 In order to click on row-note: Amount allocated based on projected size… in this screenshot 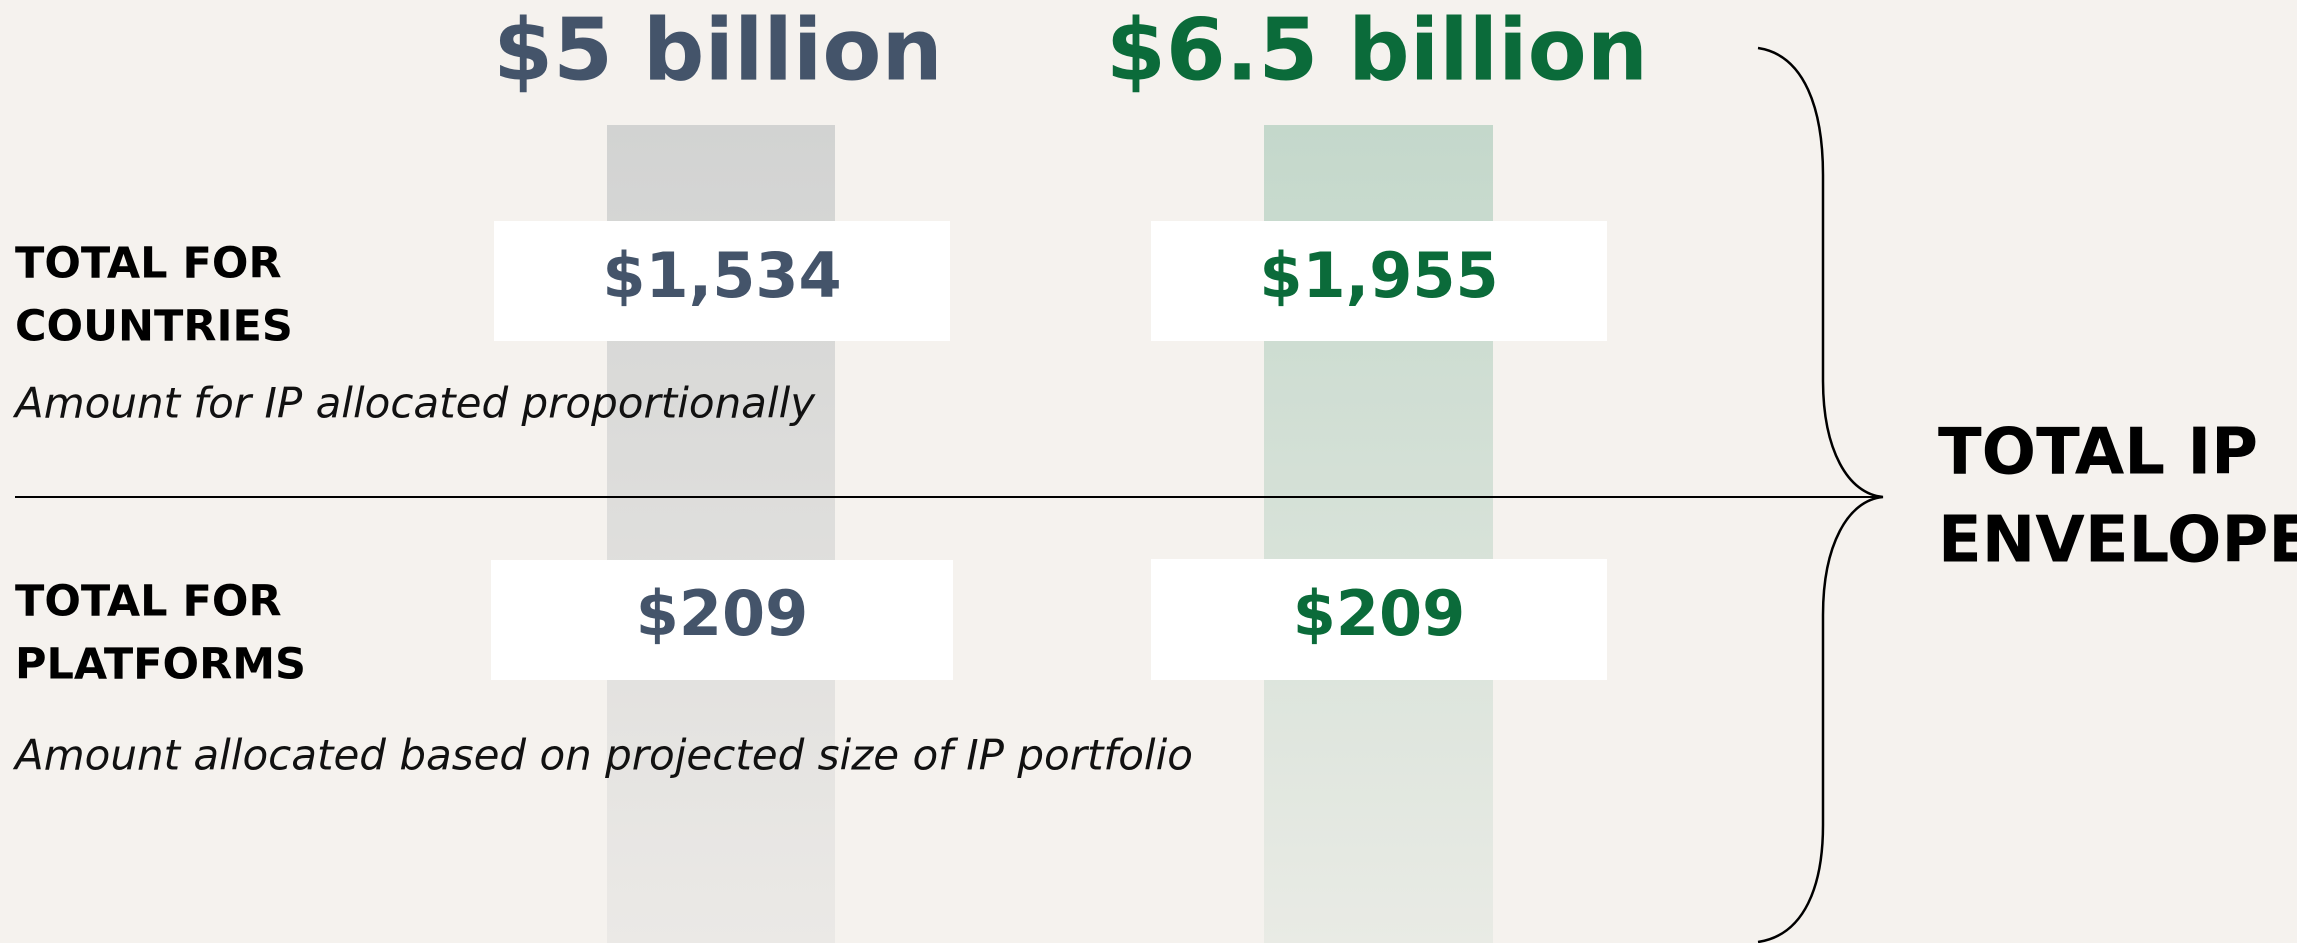, I will do `click(602, 755)`.